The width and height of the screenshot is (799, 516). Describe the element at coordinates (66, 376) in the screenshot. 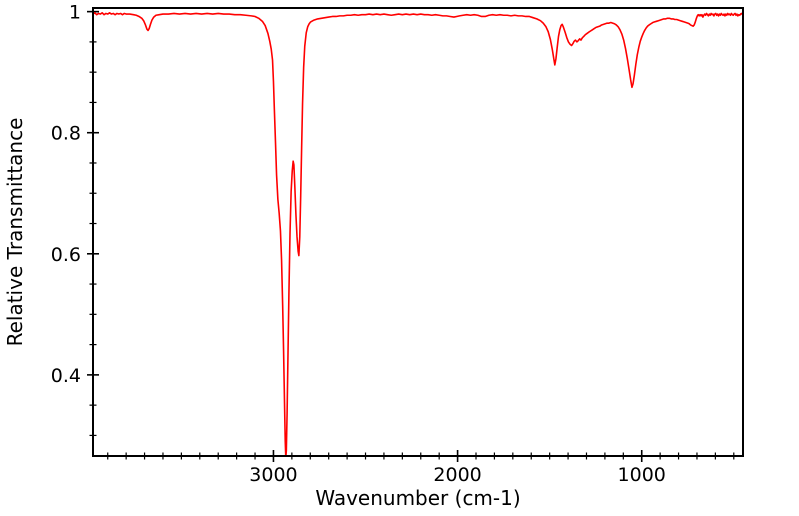

I see `y-tick-label: 0.4` at that location.